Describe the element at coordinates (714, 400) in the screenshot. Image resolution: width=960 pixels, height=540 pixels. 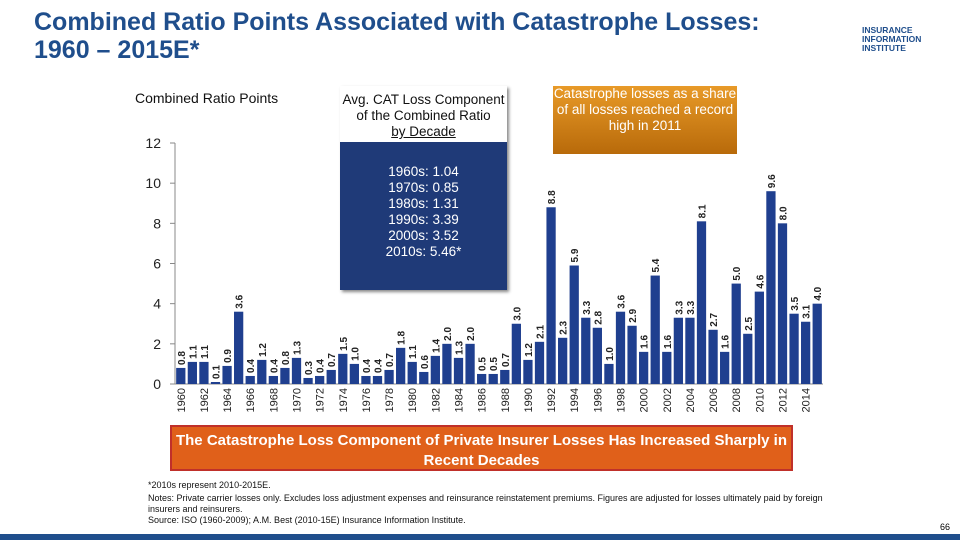
I see `x-tick-label: 2006` at that location.